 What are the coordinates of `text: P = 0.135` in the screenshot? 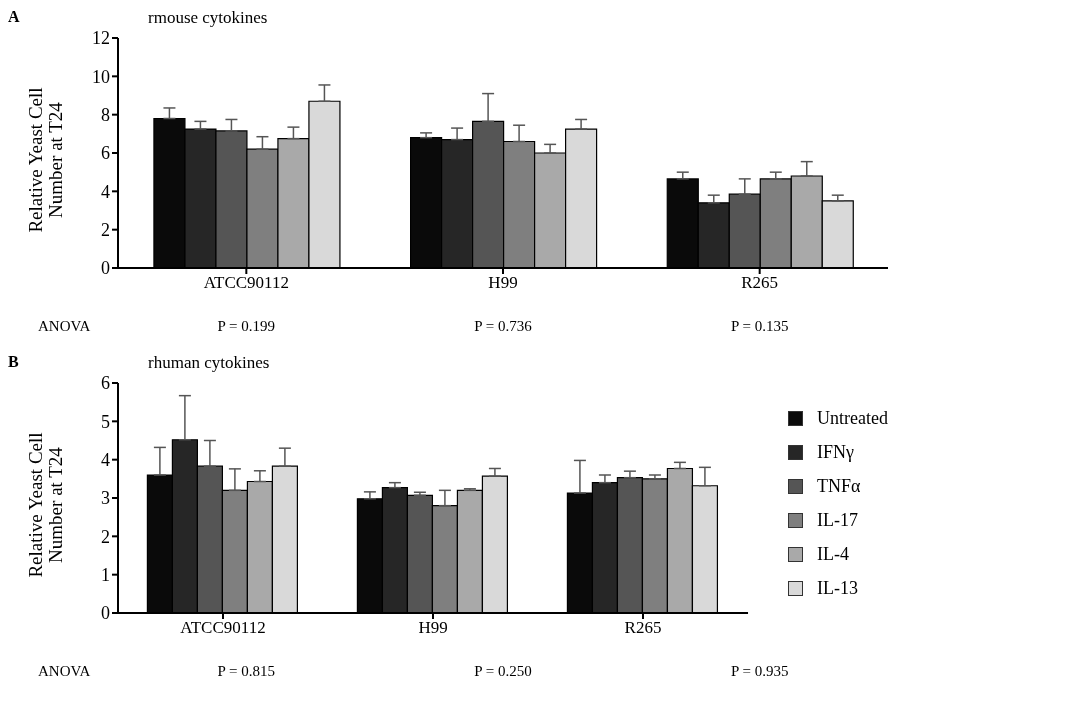 It's located at (759, 326).